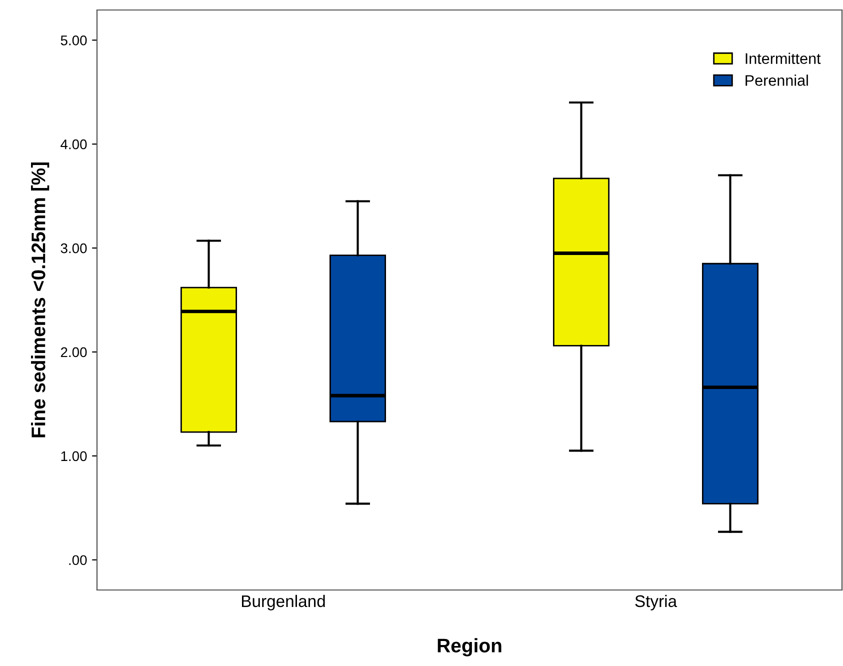 The height and width of the screenshot is (666, 843). Describe the element at coordinates (470, 647) in the screenshot. I see `x-axis-title: Region` at that location.